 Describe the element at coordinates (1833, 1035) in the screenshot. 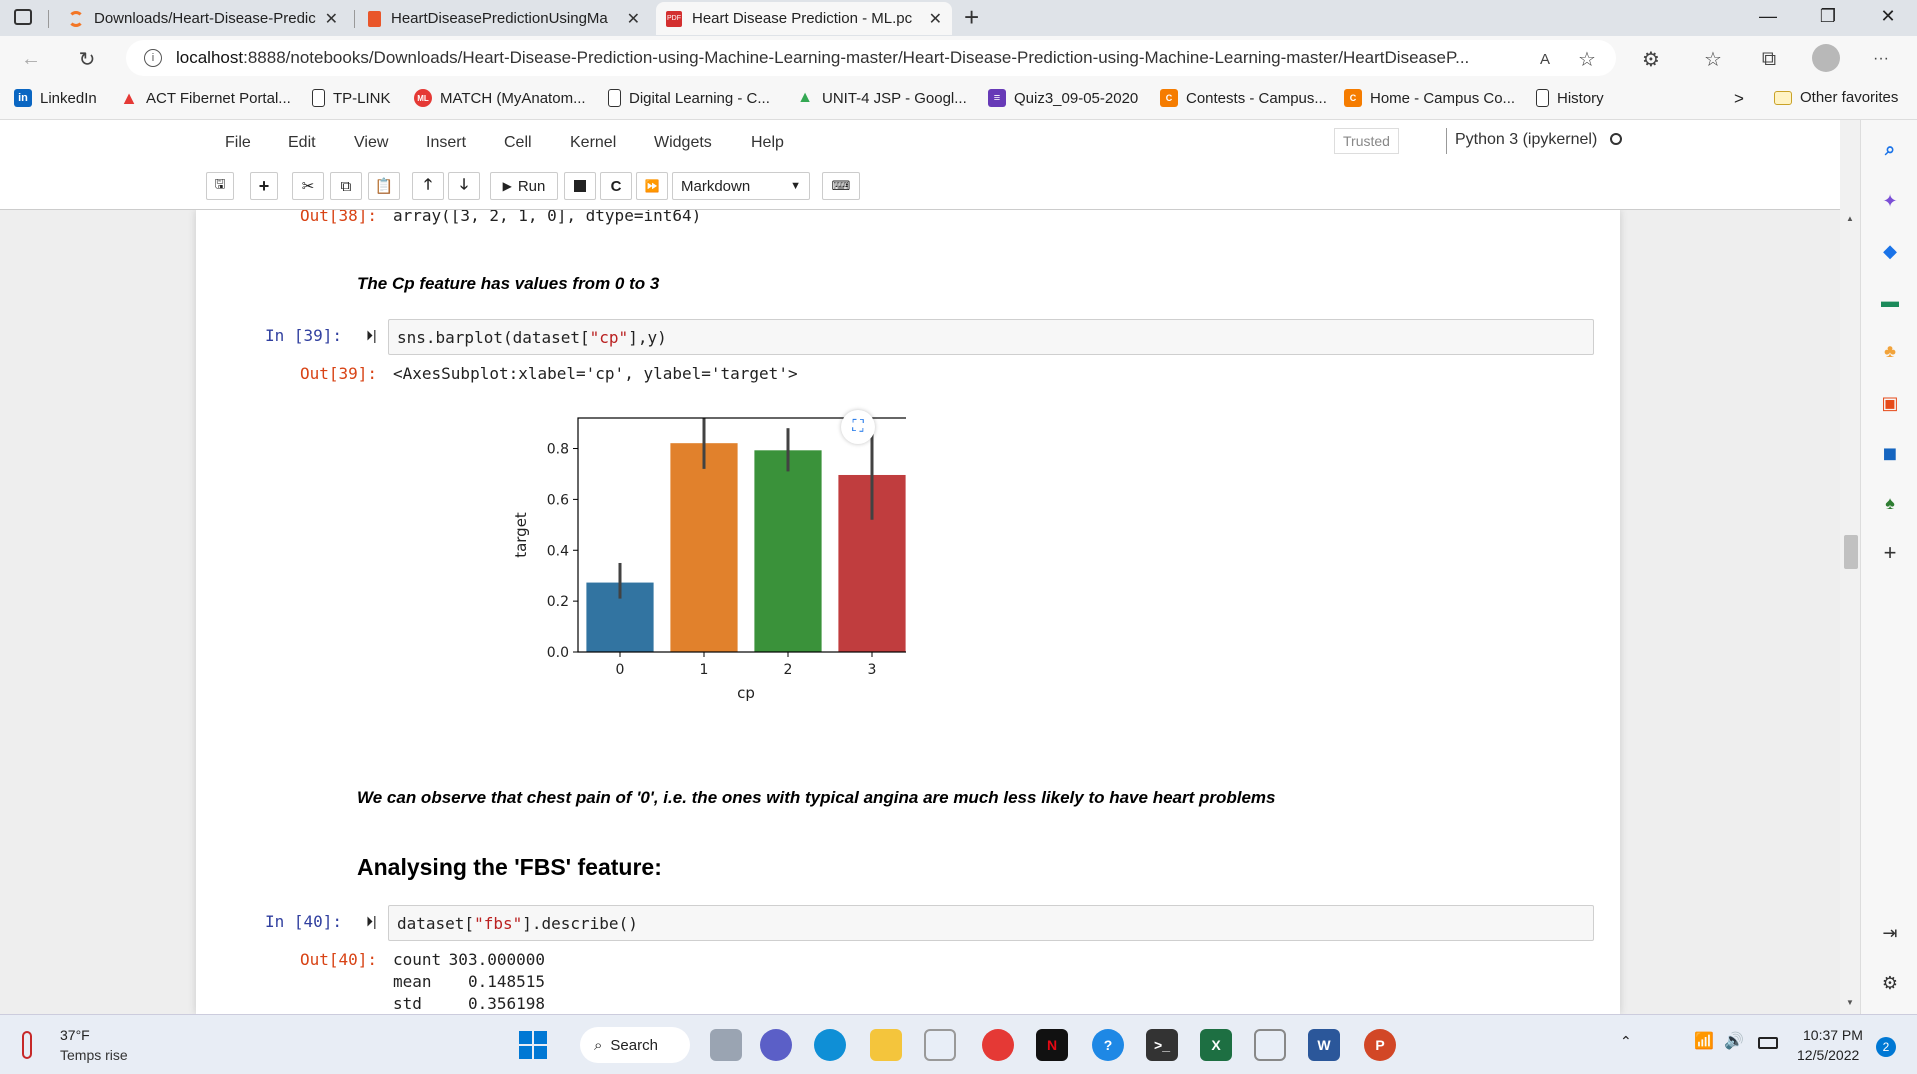

I see `clock-time: 10:37 PM` at that location.